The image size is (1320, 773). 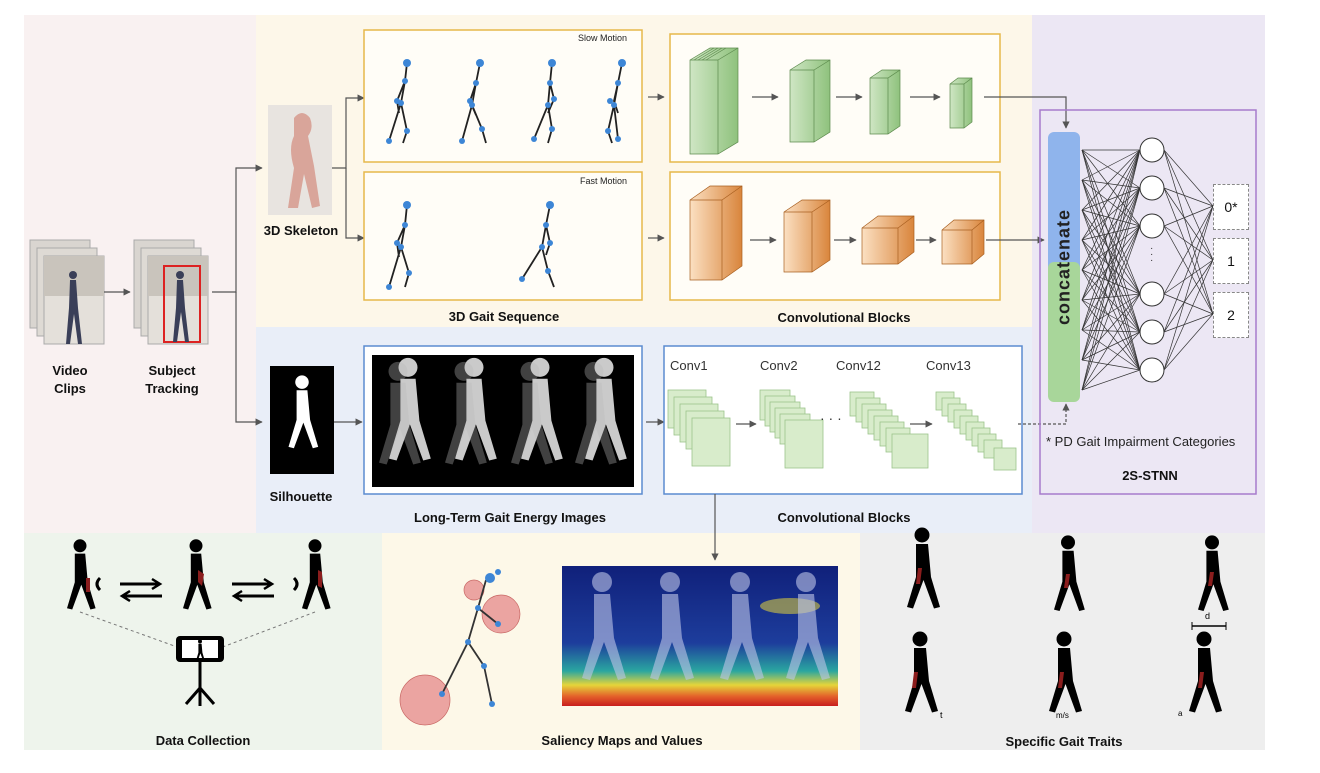 I want to click on video-clips-label: Video Clips, so click(x=70, y=379).